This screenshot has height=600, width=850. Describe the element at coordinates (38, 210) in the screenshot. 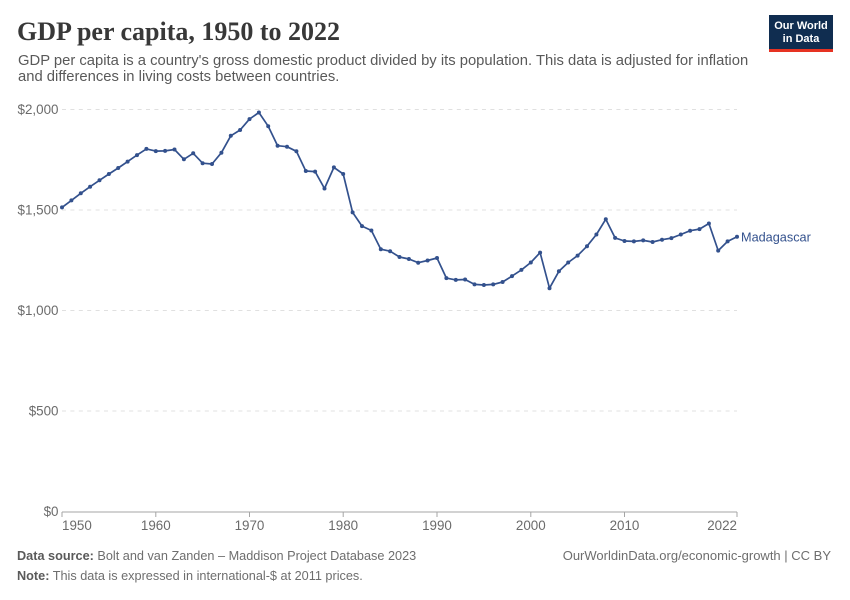

I see `svg-text: $1,500` at that location.